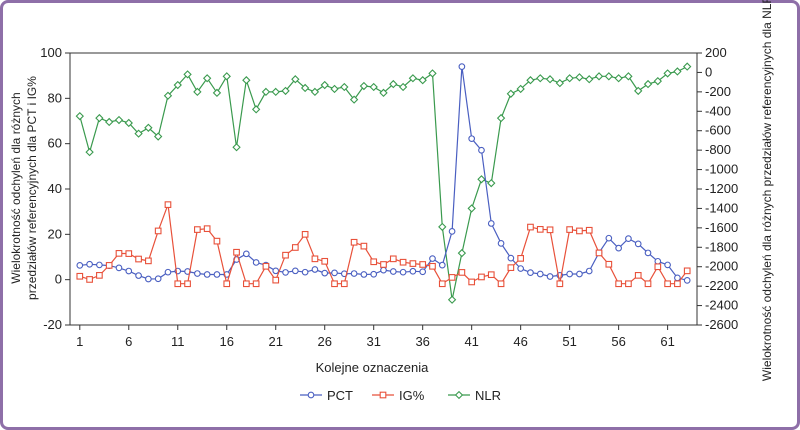 This screenshot has height=430, width=800. I want to click on left-tick-label: -20, so click(52, 324).